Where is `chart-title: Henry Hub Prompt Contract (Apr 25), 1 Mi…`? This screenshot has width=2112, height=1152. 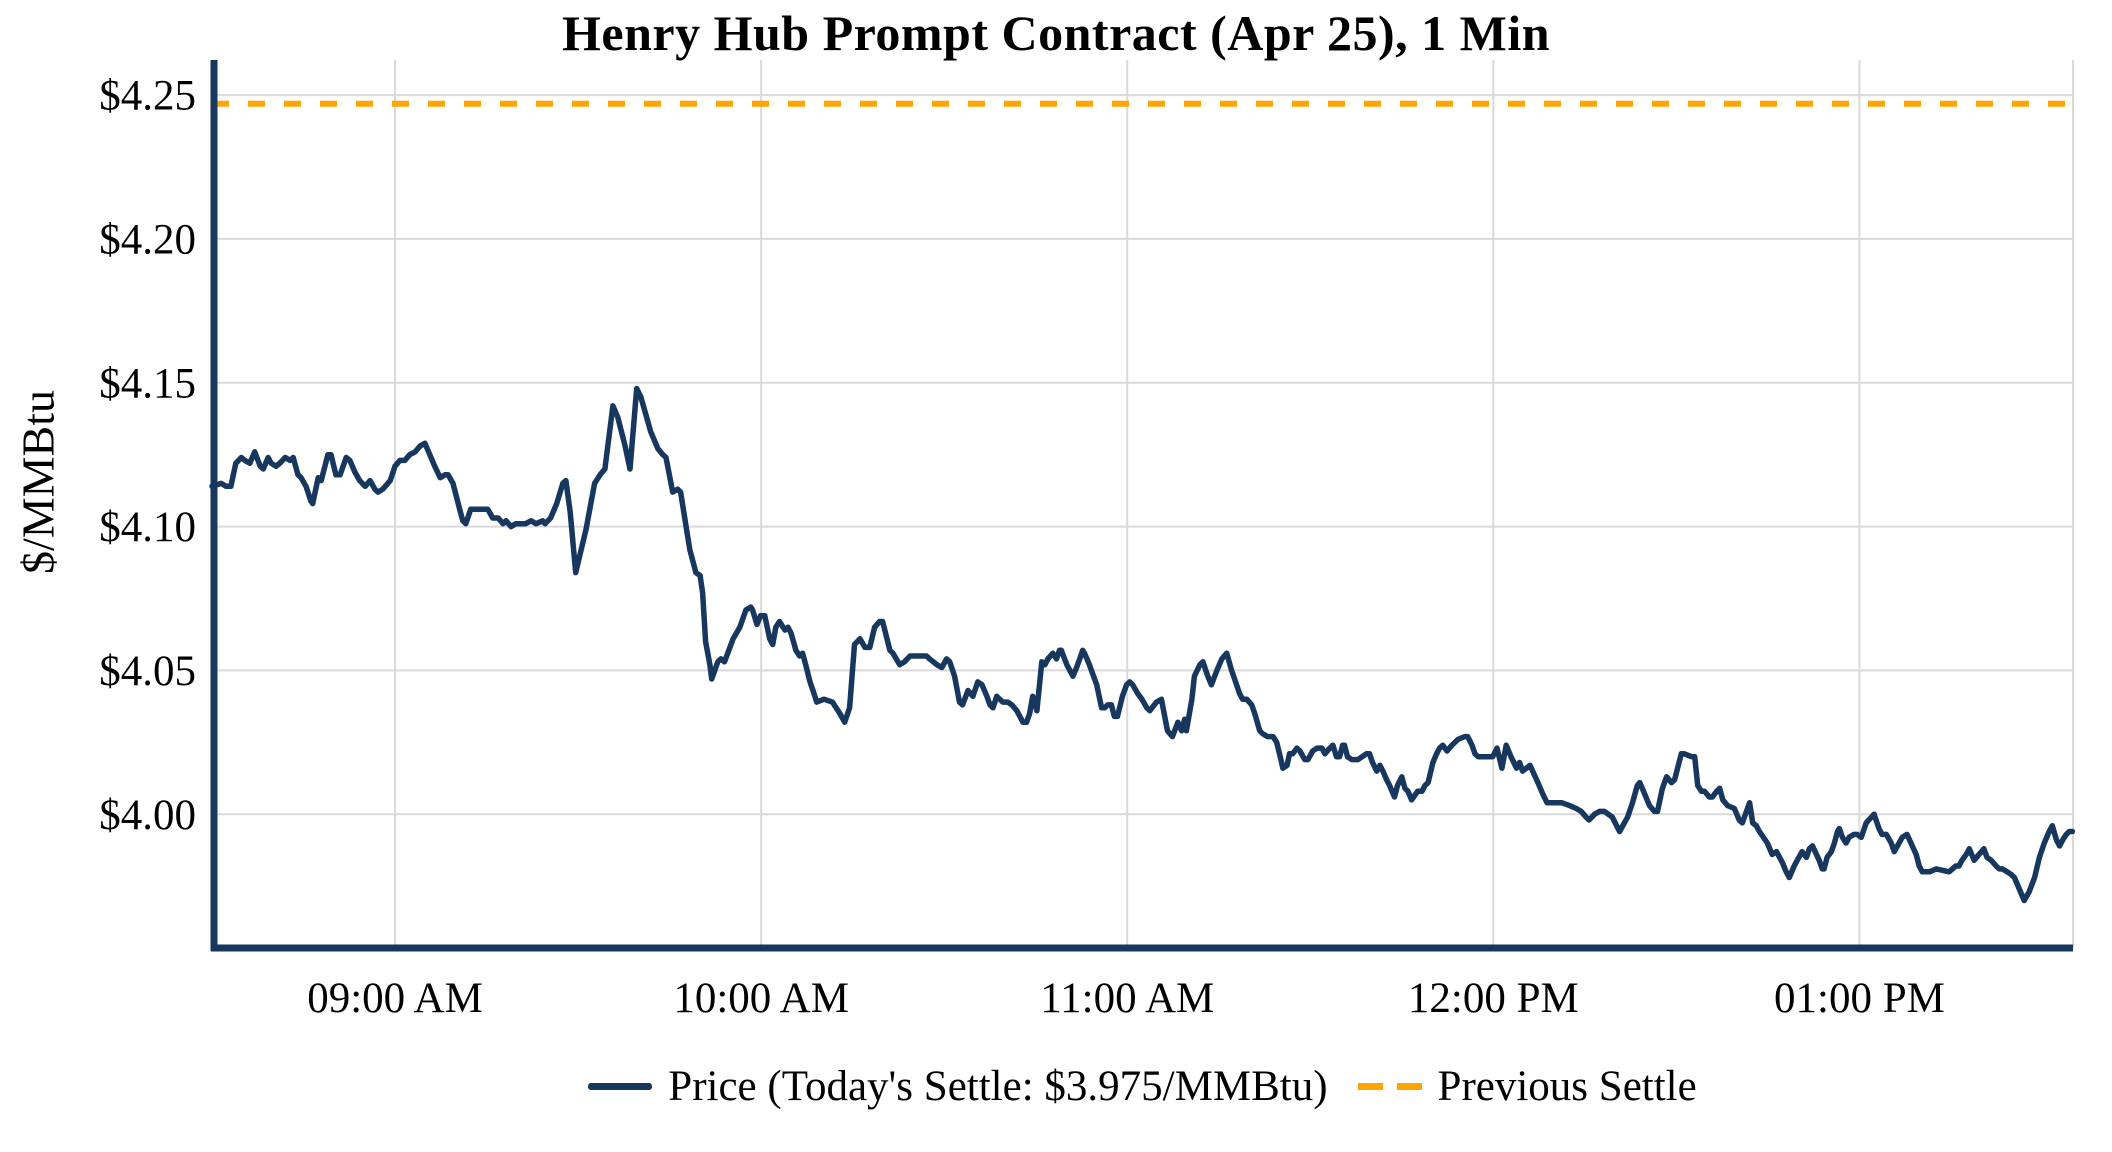 chart-title: Henry Hub Prompt Contract (Apr 25), 1 Mi… is located at coordinates (1056, 33).